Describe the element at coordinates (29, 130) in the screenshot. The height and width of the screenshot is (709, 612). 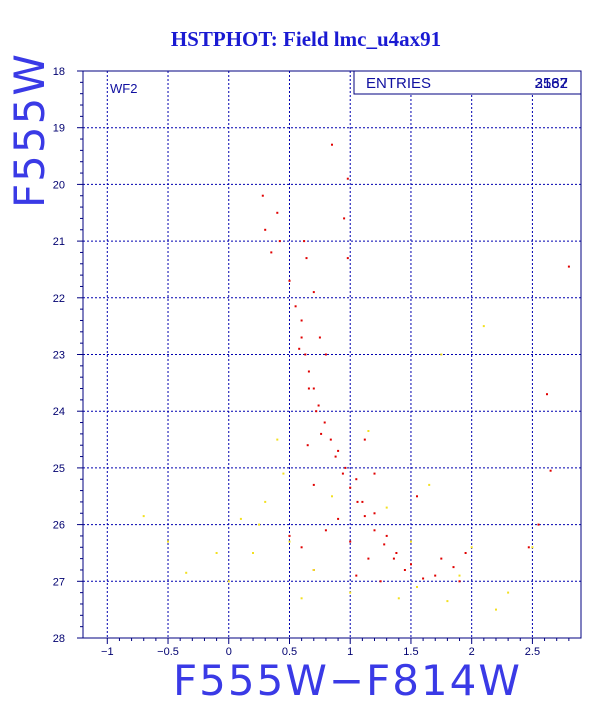
I see `y-axis-label: F555W` at that location.